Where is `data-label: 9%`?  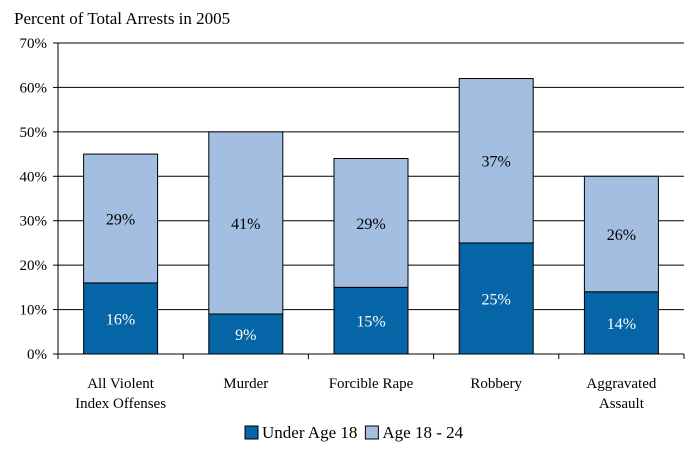
data-label: 9% is located at coordinates (245, 335).